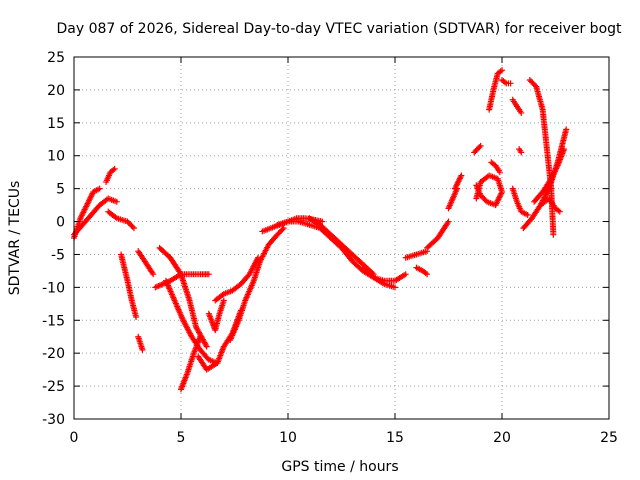  I want to click on y-tick-label: -30, so click(53, 420).